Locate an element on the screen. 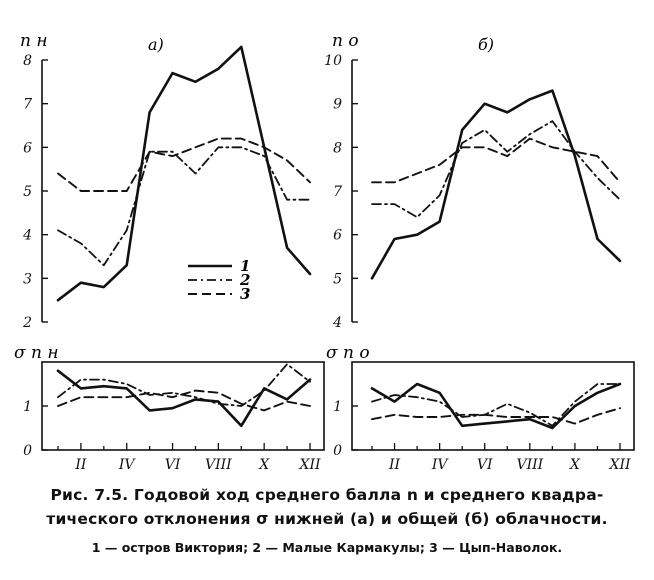 The height and width of the screenshot is (580, 654). y-tick-label: 3 is located at coordinates (27, 279).